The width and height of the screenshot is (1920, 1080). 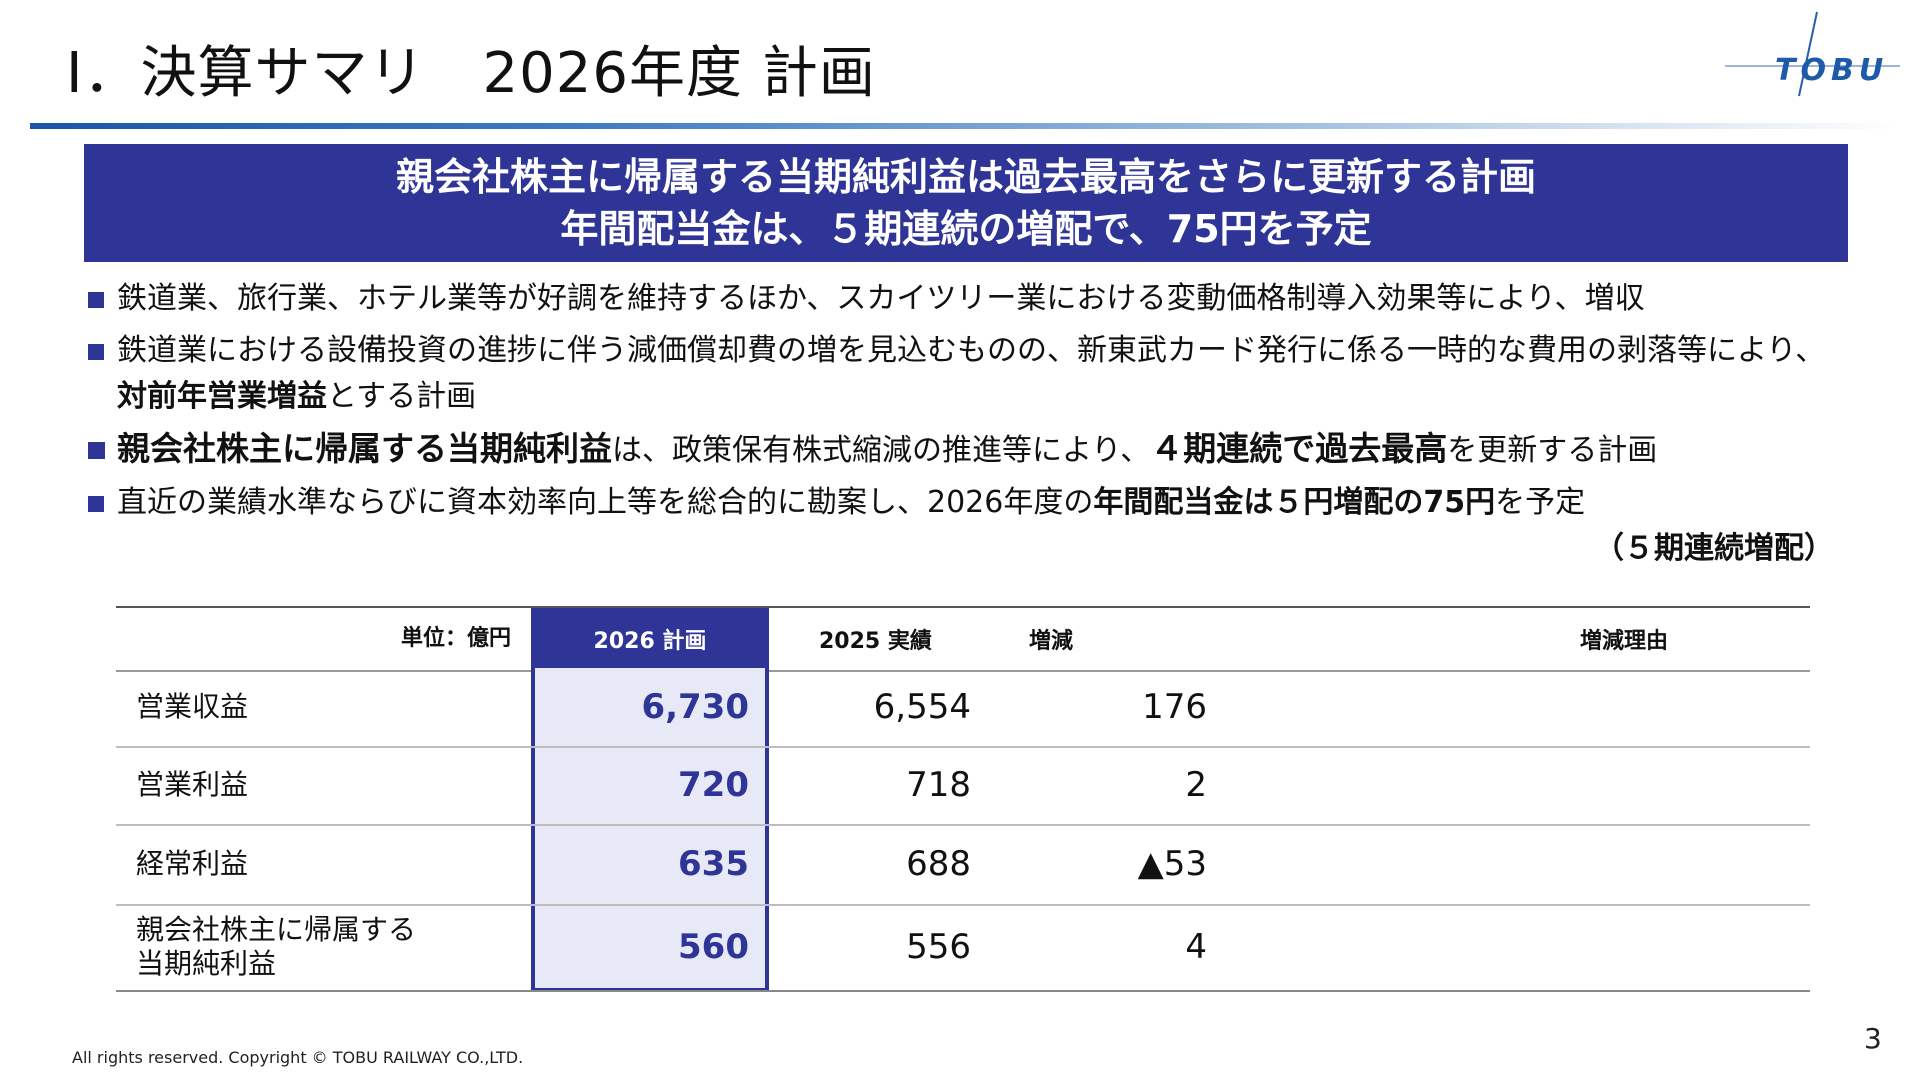 I want to click on actual-value: 688, so click(x=938, y=864).